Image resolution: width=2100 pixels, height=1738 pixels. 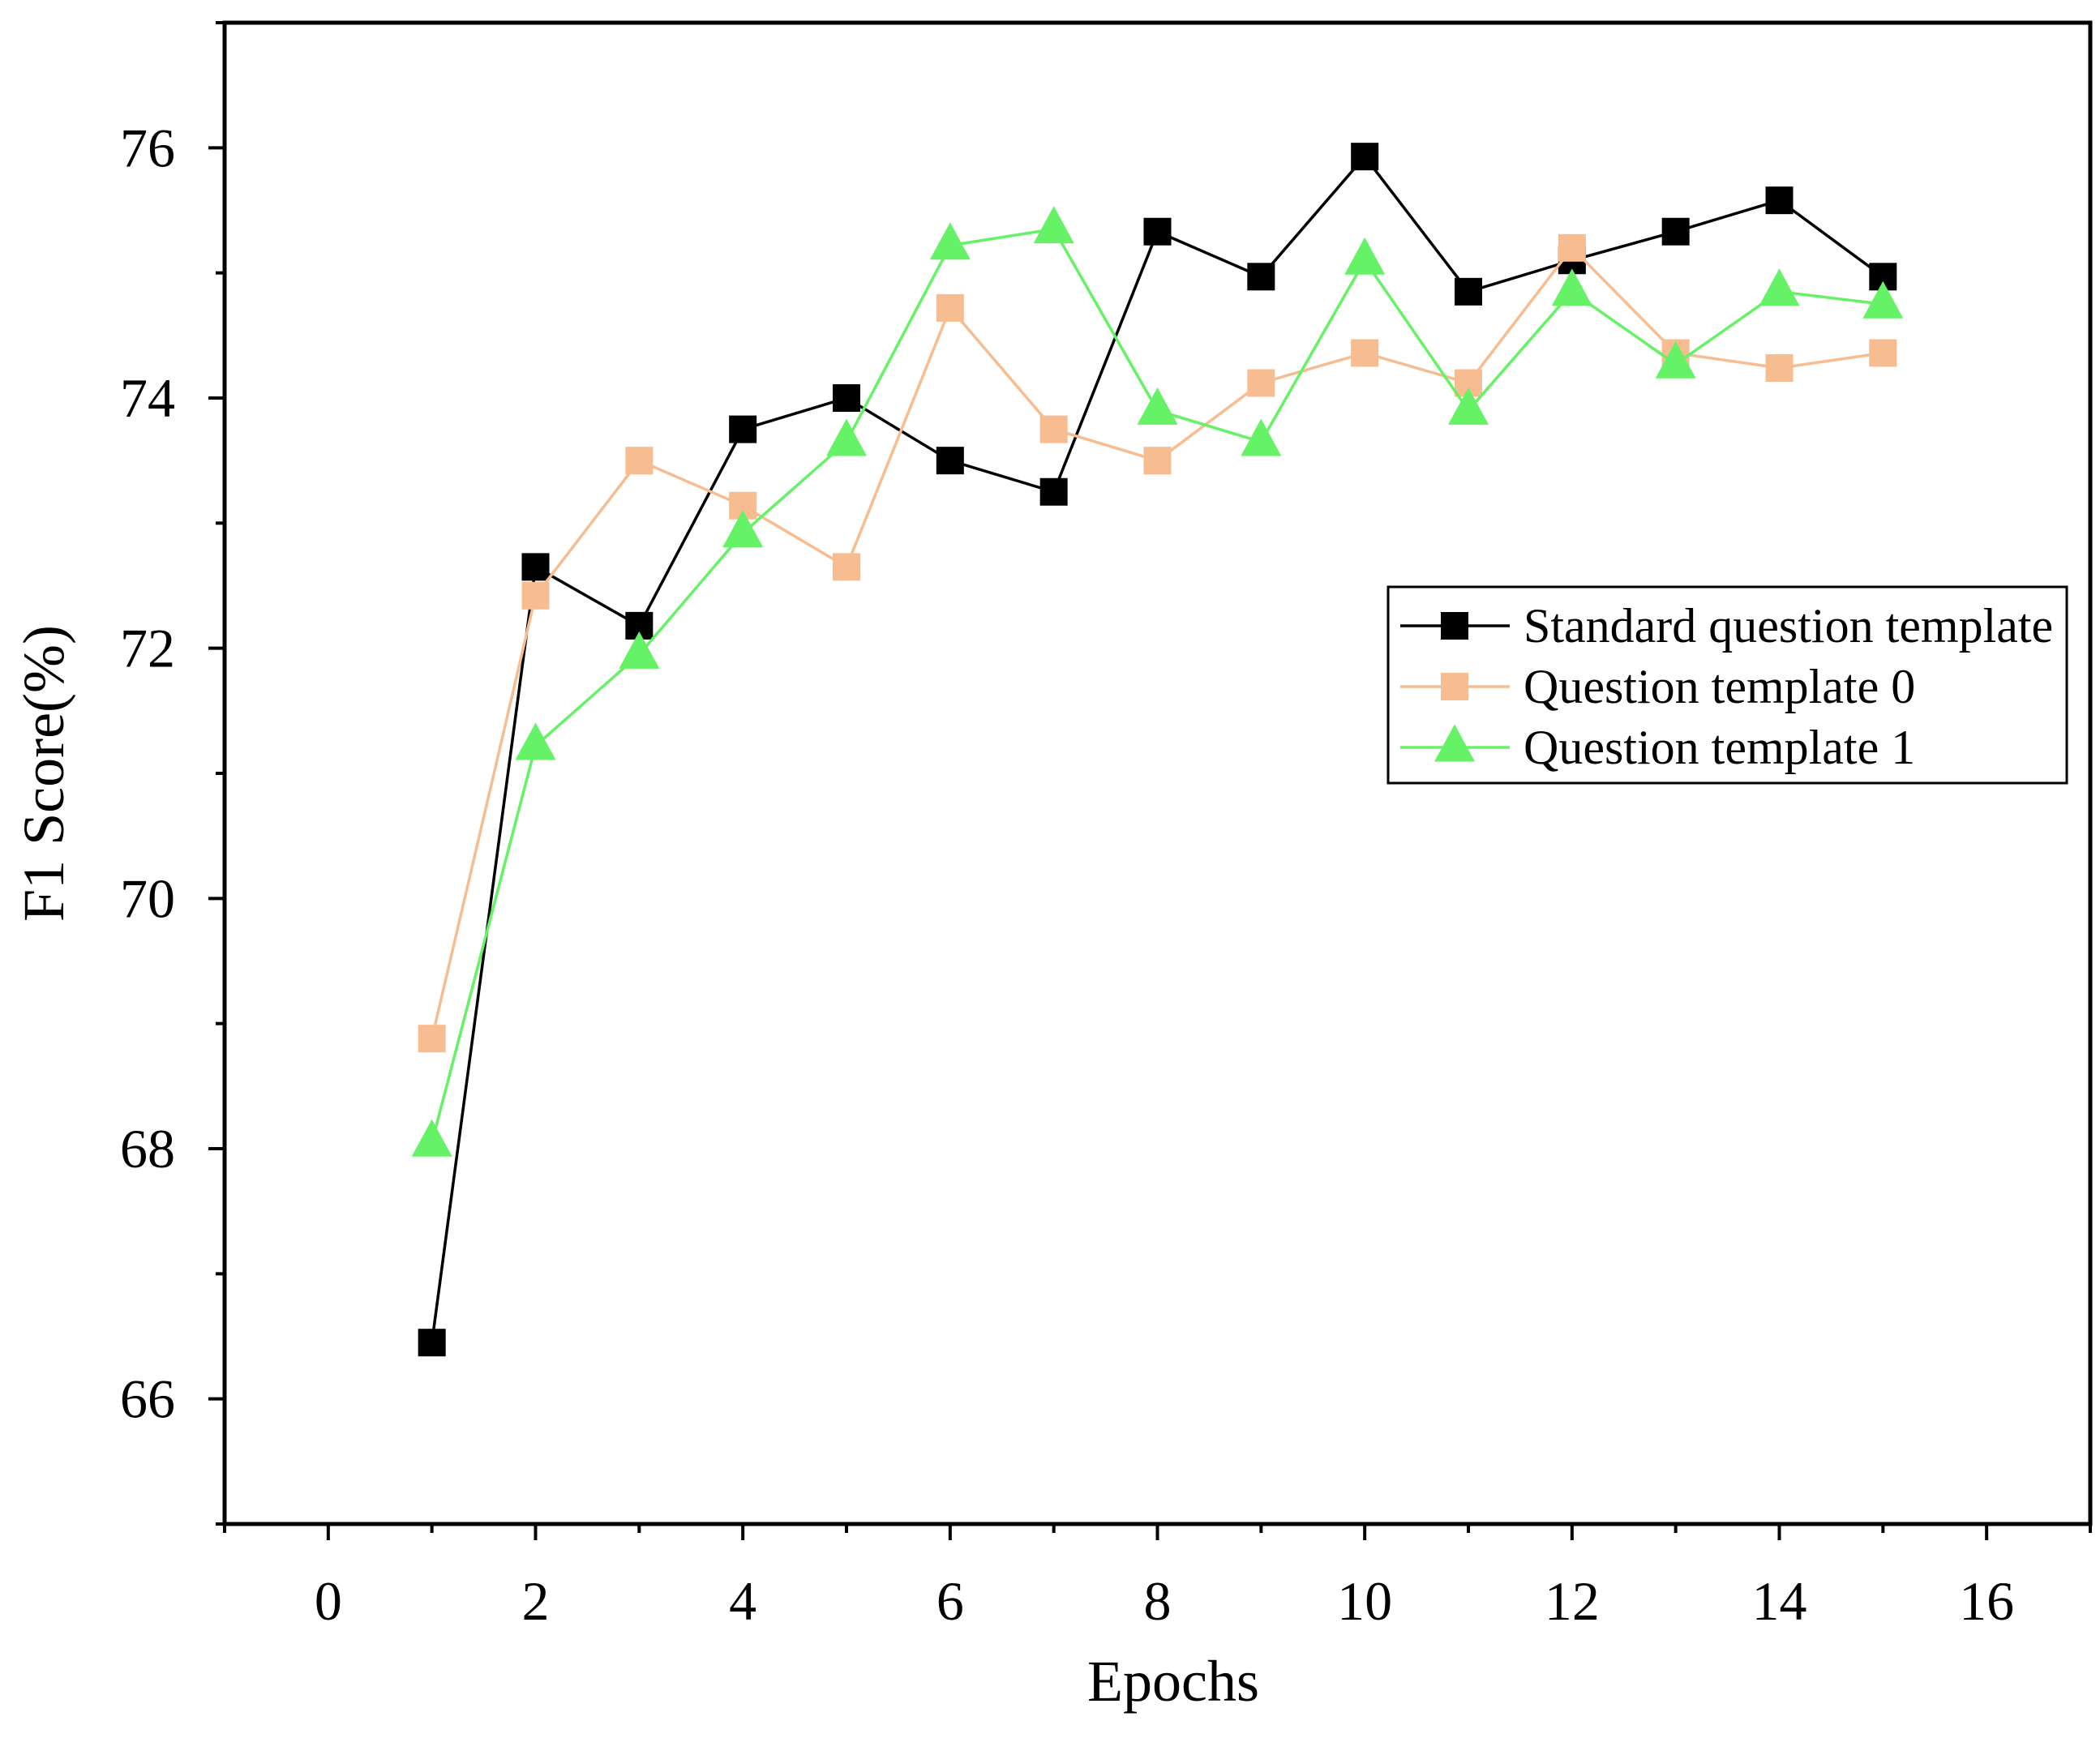 I want to click on legend-item-question-template-0: Question template 0, so click(x=1657, y=686).